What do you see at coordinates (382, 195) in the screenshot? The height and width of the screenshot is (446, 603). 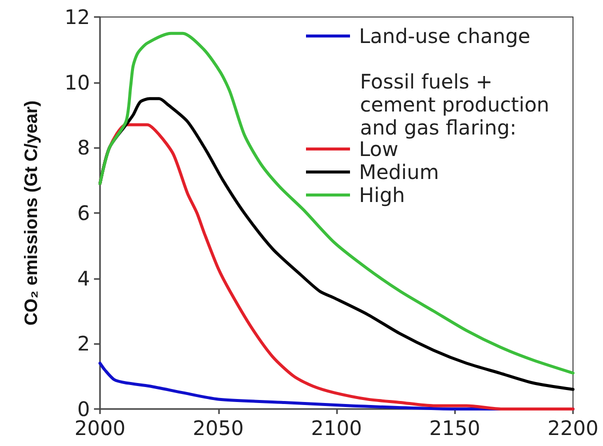 I see `legend-label: High` at bounding box center [382, 195].